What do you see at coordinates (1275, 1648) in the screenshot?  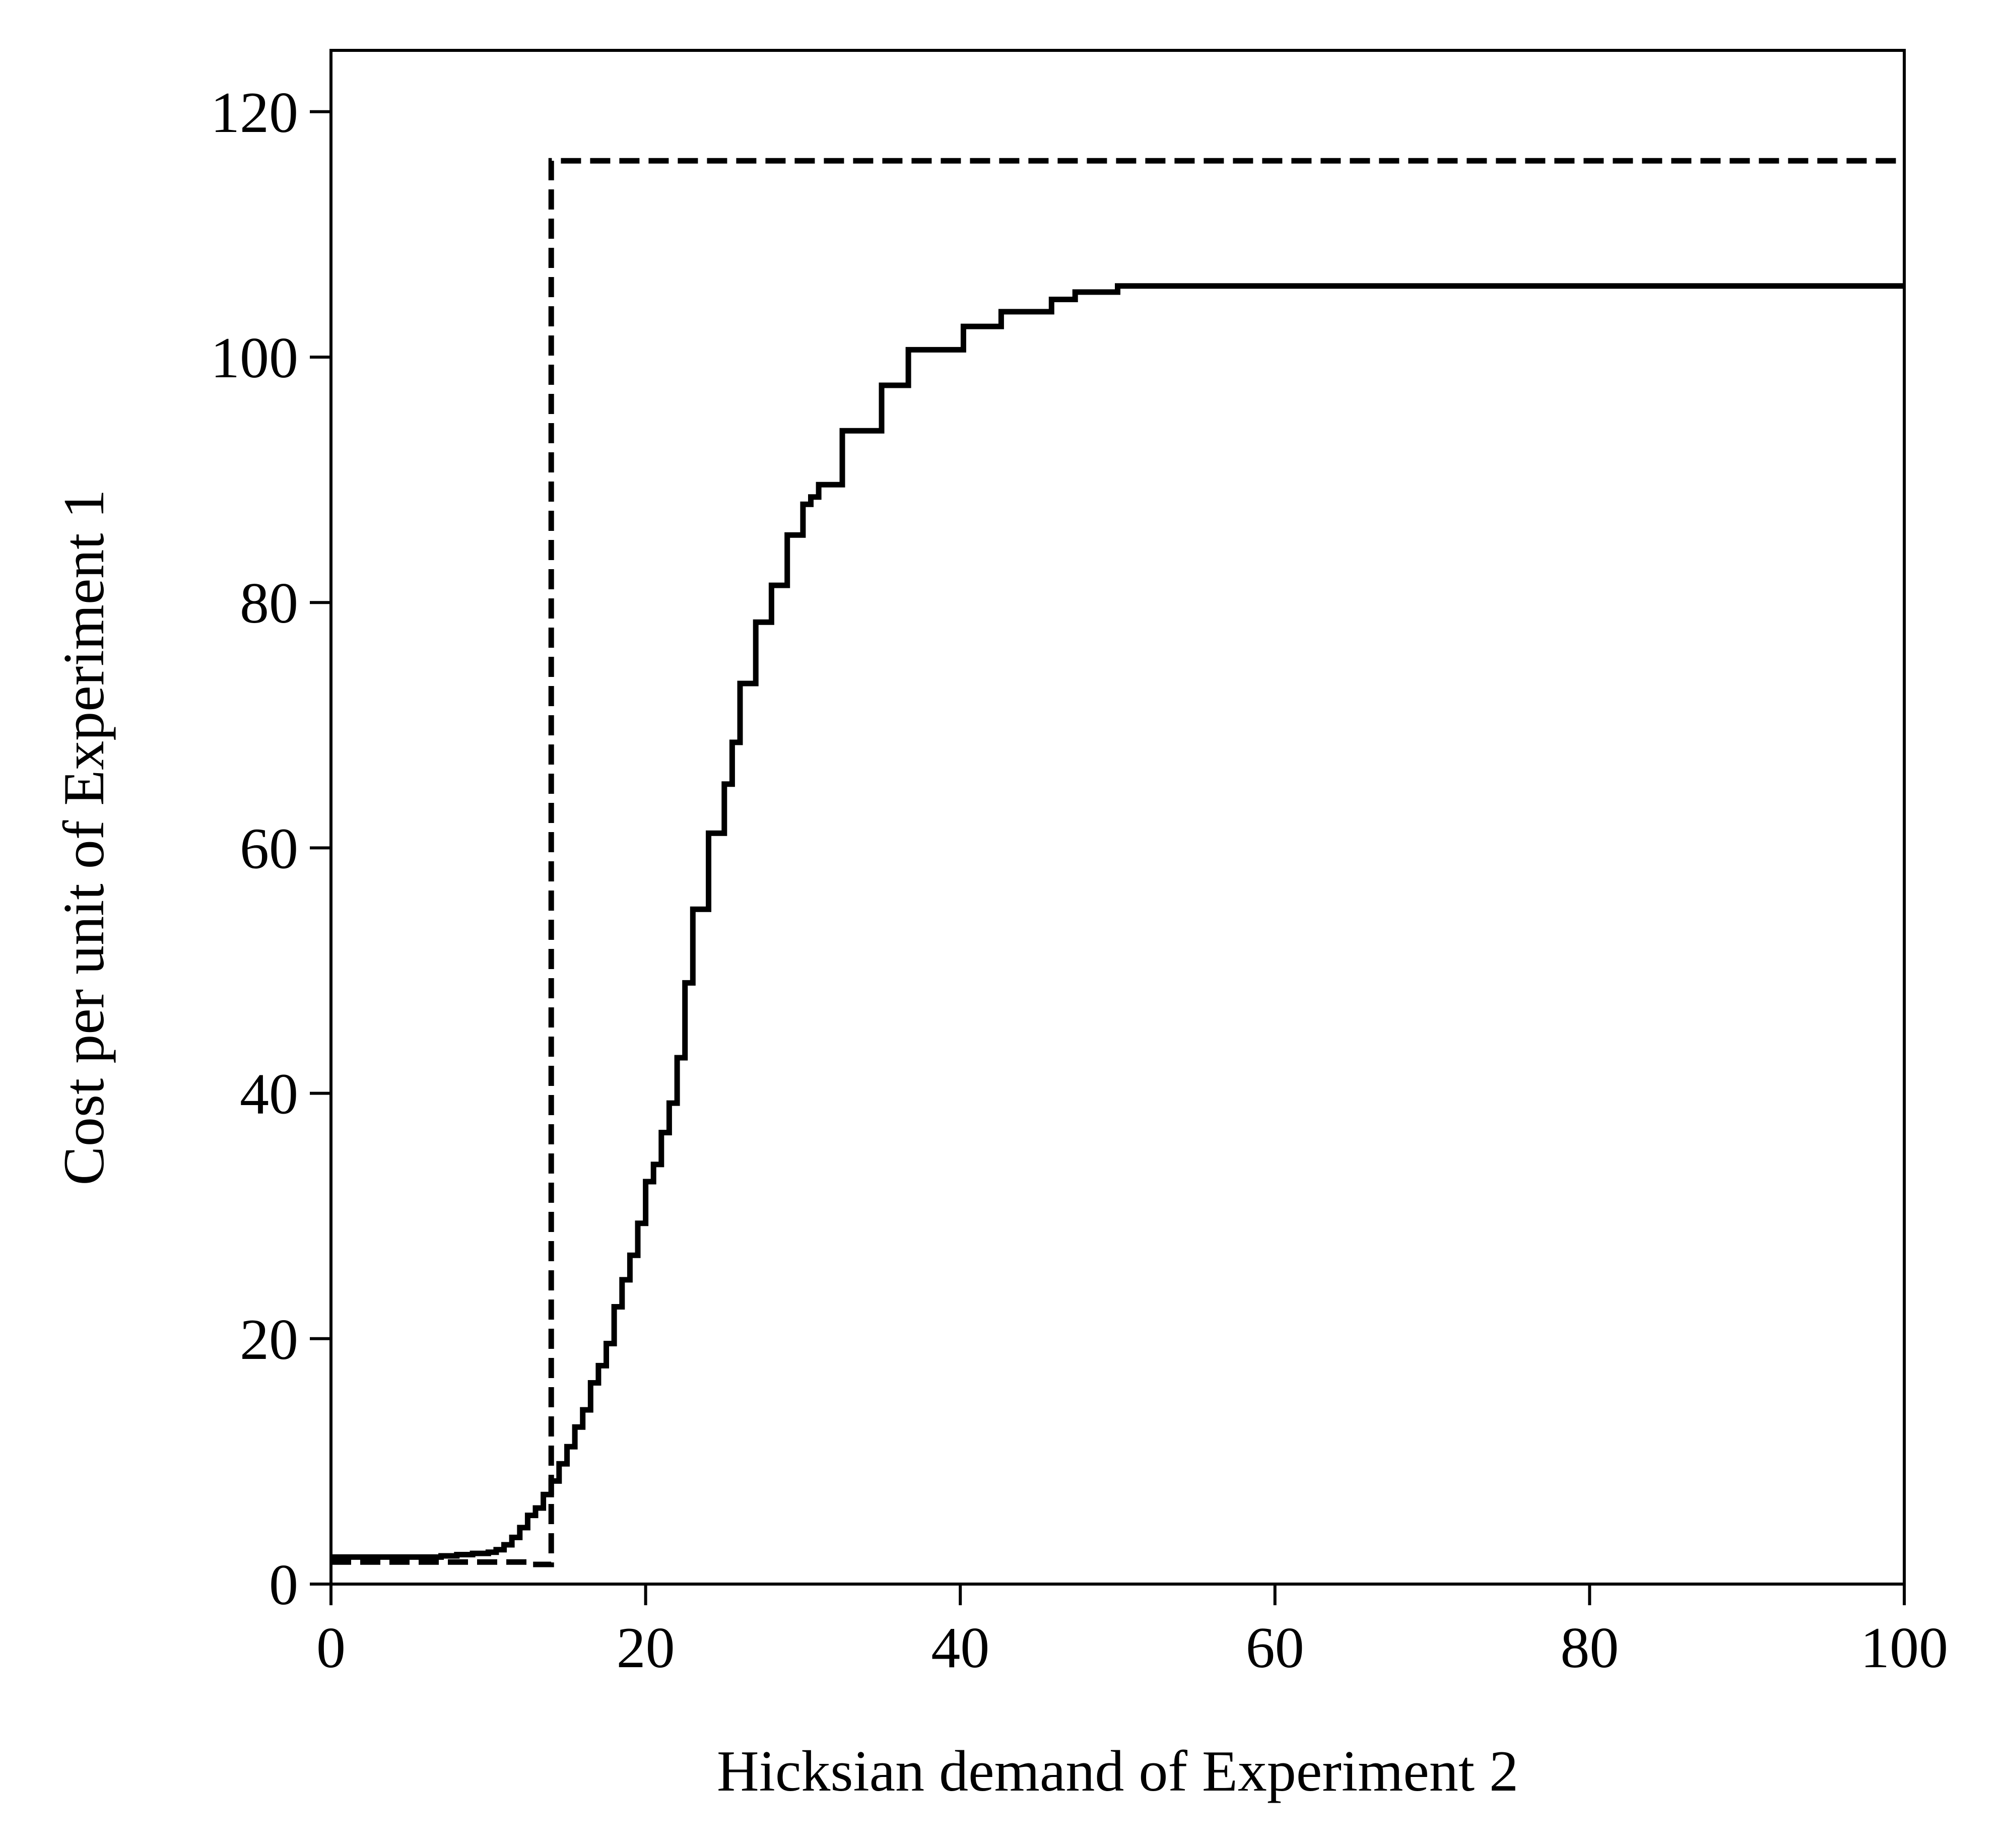 I see `x-tick-label: 60` at bounding box center [1275, 1648].